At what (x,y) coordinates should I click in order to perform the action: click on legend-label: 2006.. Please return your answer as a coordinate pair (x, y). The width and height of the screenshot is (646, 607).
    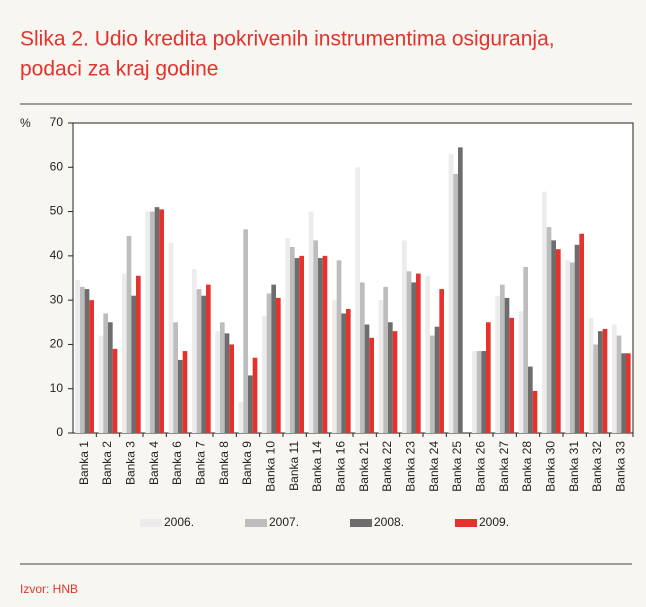
    Looking at the image, I should click on (179, 522).